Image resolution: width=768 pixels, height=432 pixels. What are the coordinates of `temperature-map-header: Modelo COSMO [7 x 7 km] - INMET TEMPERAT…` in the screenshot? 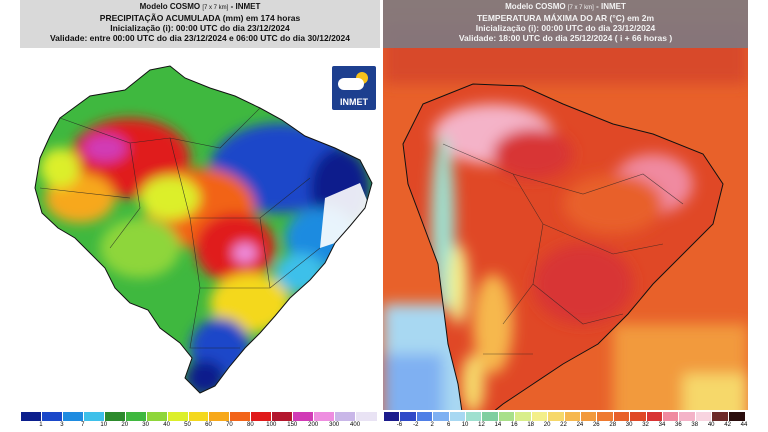 It's located at (565, 24).